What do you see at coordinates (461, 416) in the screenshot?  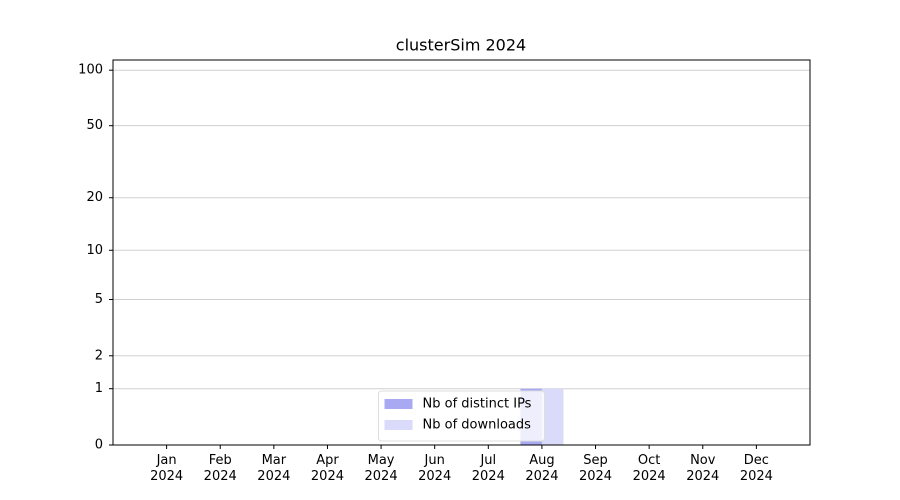 I see `legend-box` at bounding box center [461, 416].